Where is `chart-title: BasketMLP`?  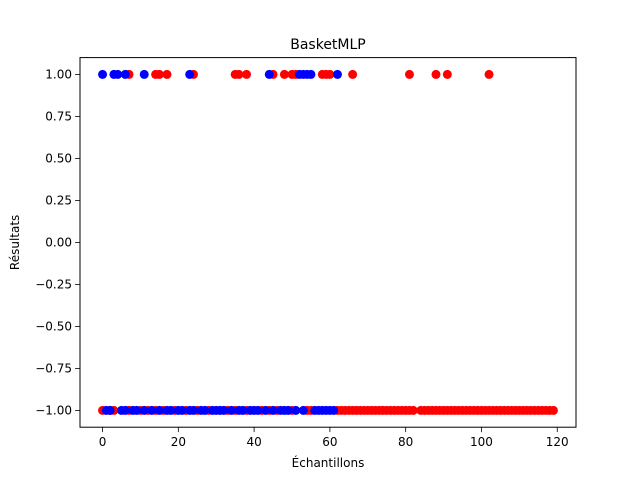 chart-title: BasketMLP is located at coordinates (328, 45).